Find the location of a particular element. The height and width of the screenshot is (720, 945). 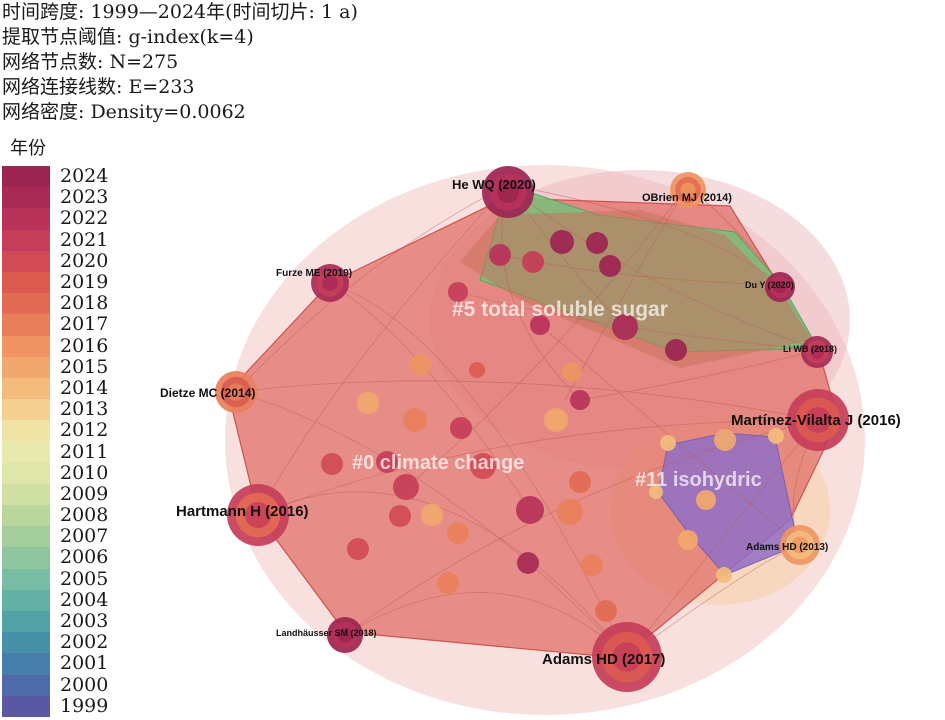

legend-row: 2010 is located at coordinates (72, 472).